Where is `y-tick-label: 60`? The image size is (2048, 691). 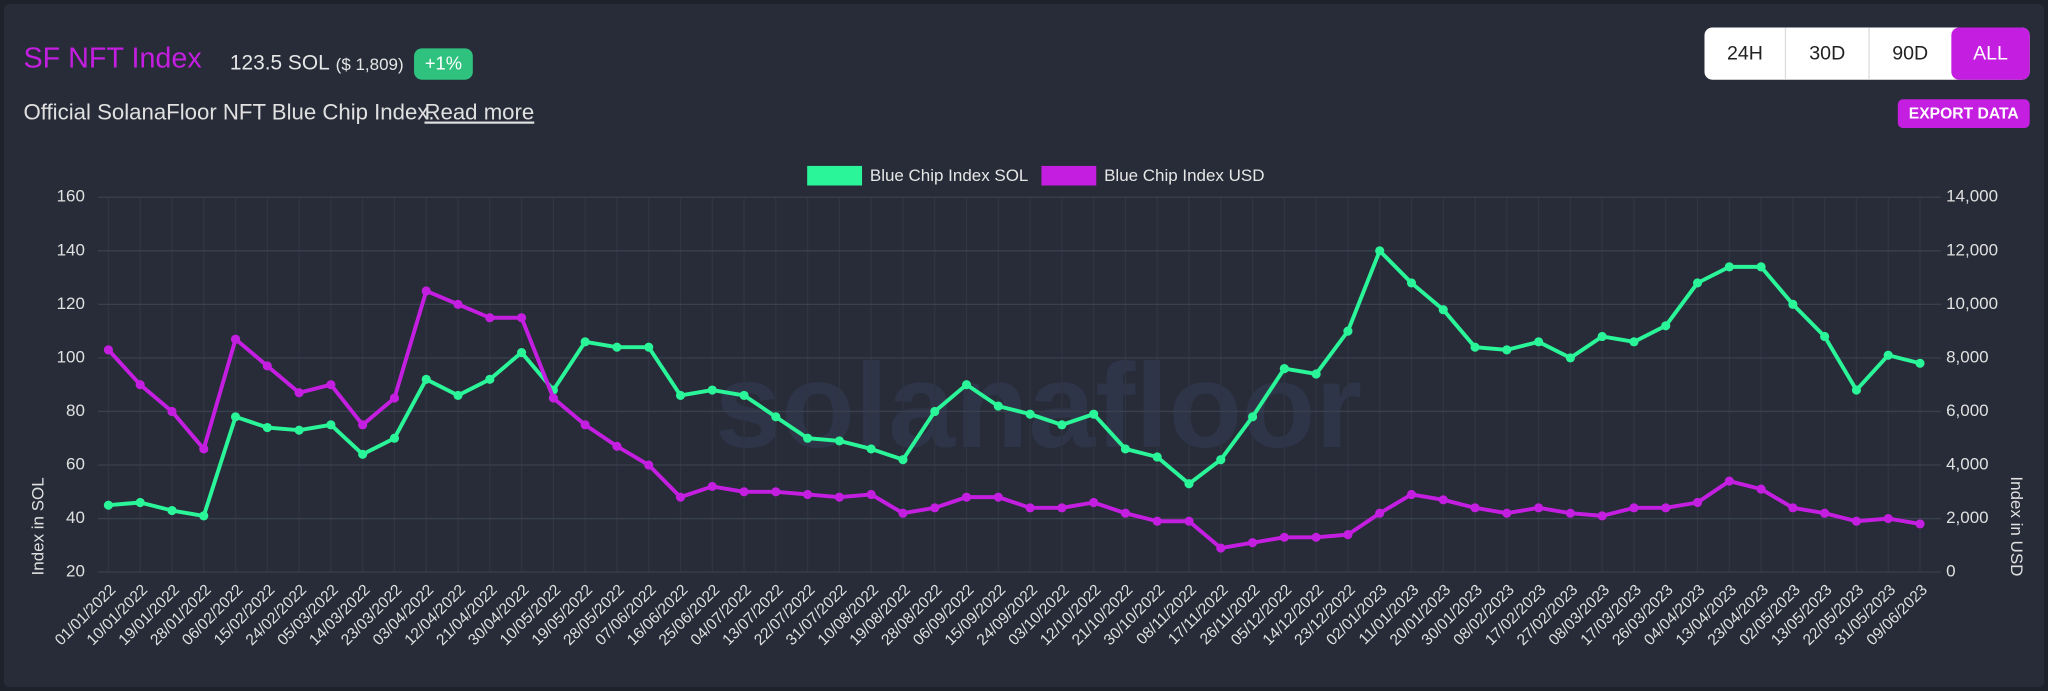 y-tick-label: 60 is located at coordinates (75, 463).